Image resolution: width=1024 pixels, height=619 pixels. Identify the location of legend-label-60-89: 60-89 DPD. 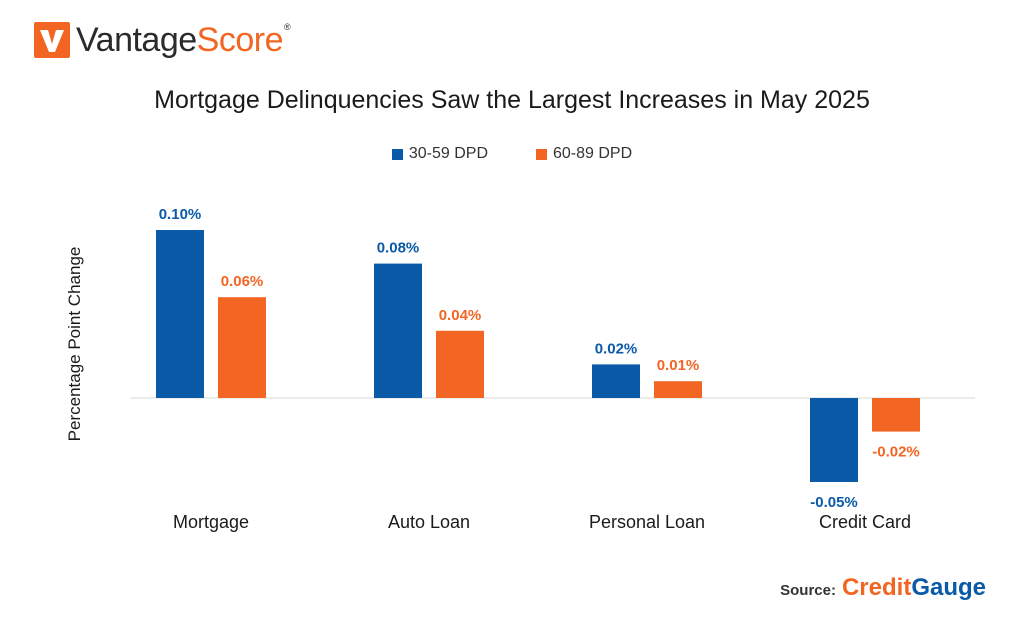
(593, 153).